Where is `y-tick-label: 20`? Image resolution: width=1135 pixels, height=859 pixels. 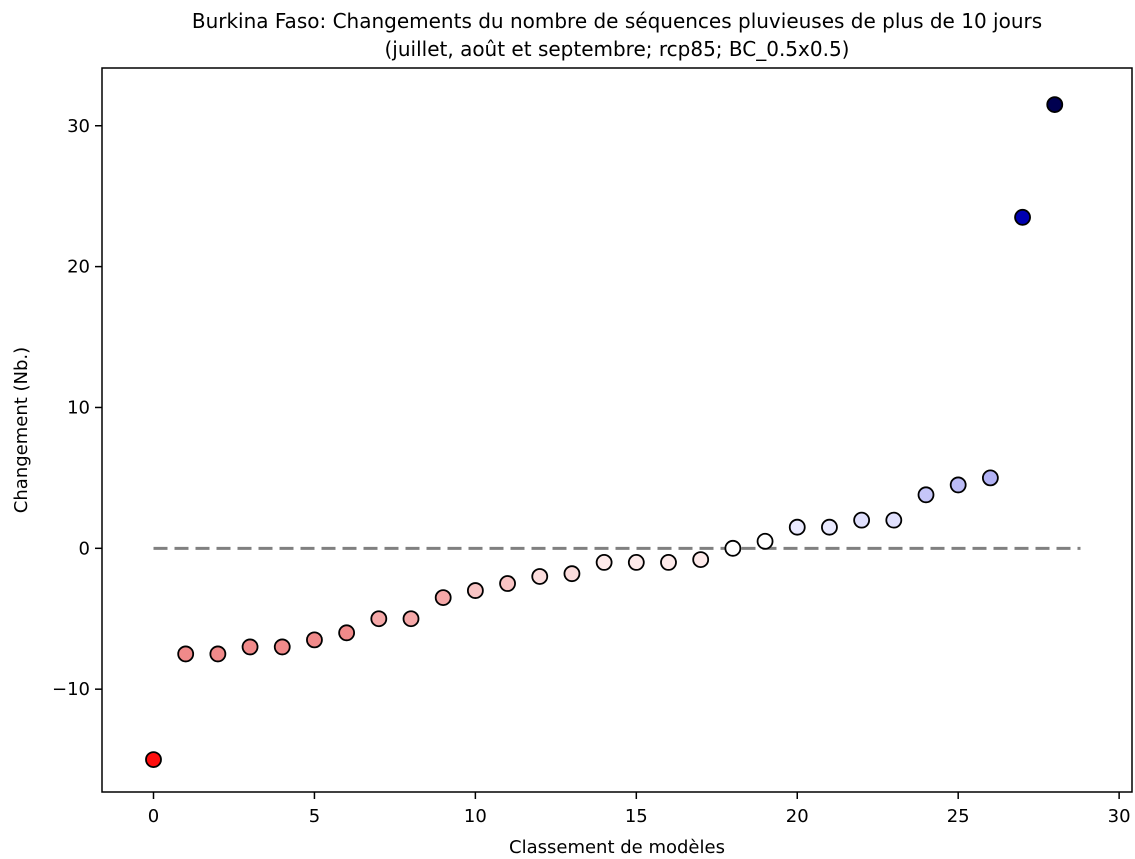 y-tick-label: 20 is located at coordinates (78, 267).